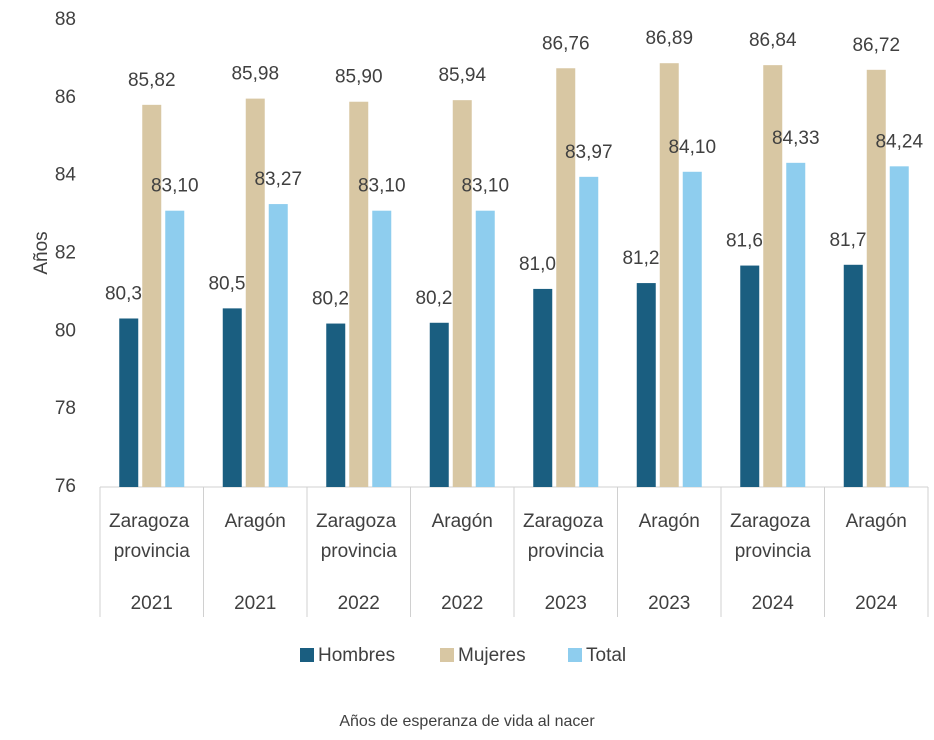  What do you see at coordinates (669, 38) in the screenshot?
I see `data-label: 86,89` at bounding box center [669, 38].